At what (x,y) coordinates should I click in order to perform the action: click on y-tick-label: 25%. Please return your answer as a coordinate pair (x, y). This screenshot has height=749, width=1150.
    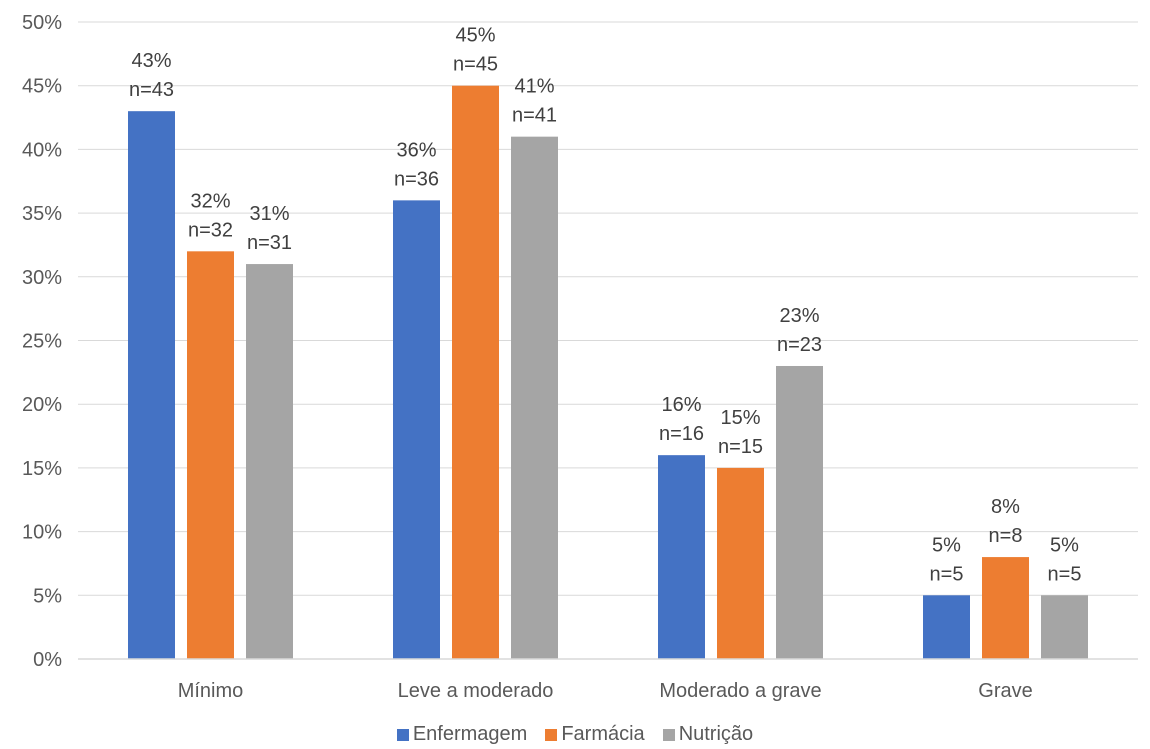
    Looking at the image, I should click on (42, 342).